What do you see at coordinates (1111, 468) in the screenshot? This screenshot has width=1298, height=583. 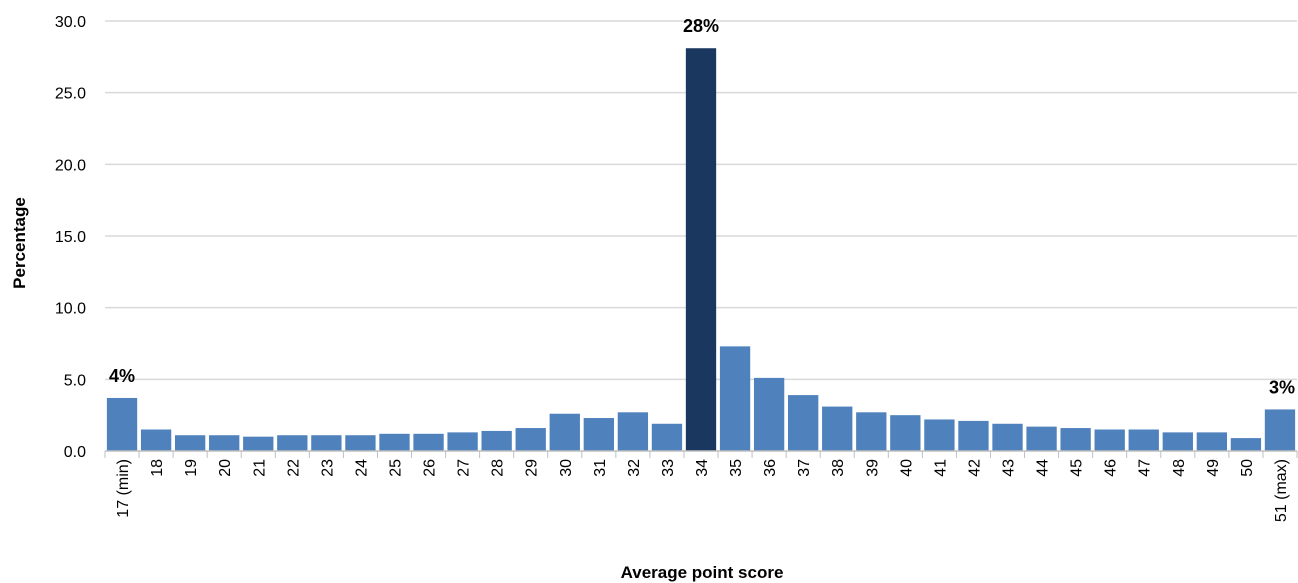 I see `x-tick-label: 46` at bounding box center [1111, 468].